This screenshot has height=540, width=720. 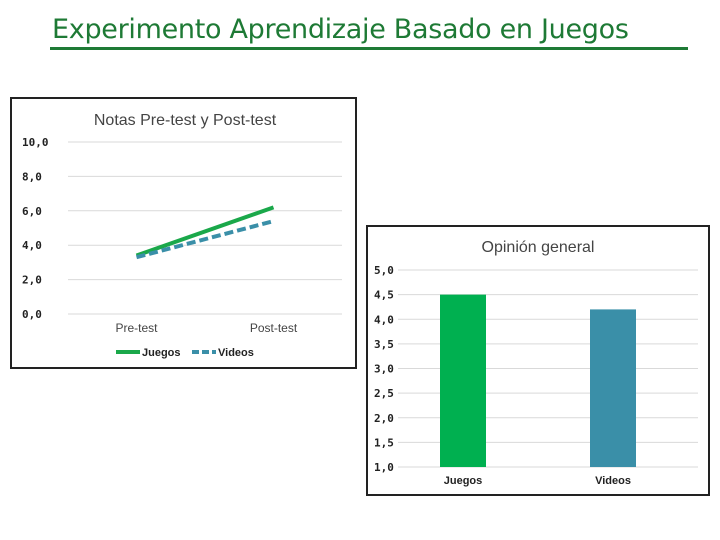 I want to click on slide-title: Experimento Aprendizaje Basado en Juegos, so click(x=340, y=29).